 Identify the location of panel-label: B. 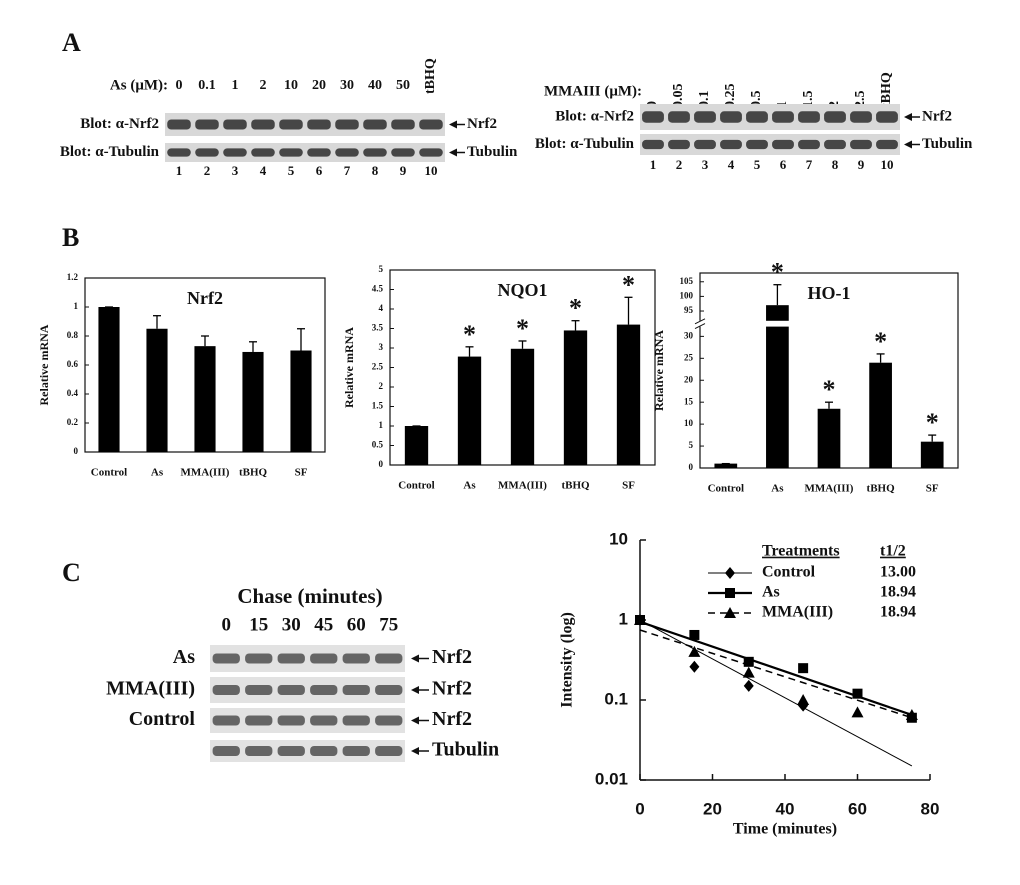
(70, 237).